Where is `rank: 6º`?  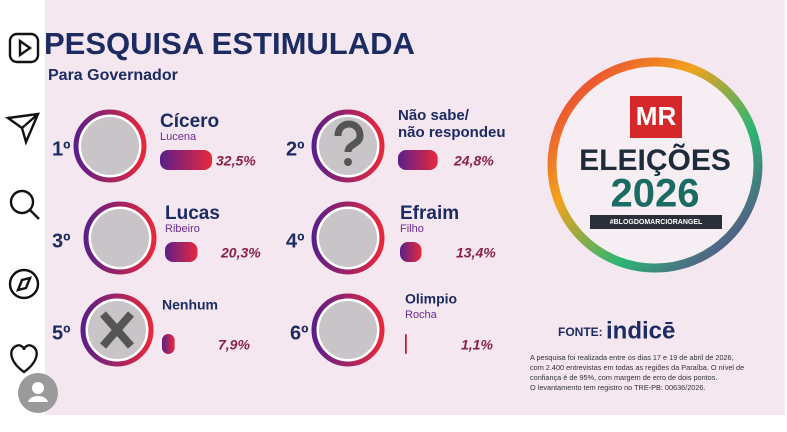 rank: 6º is located at coordinates (299, 333).